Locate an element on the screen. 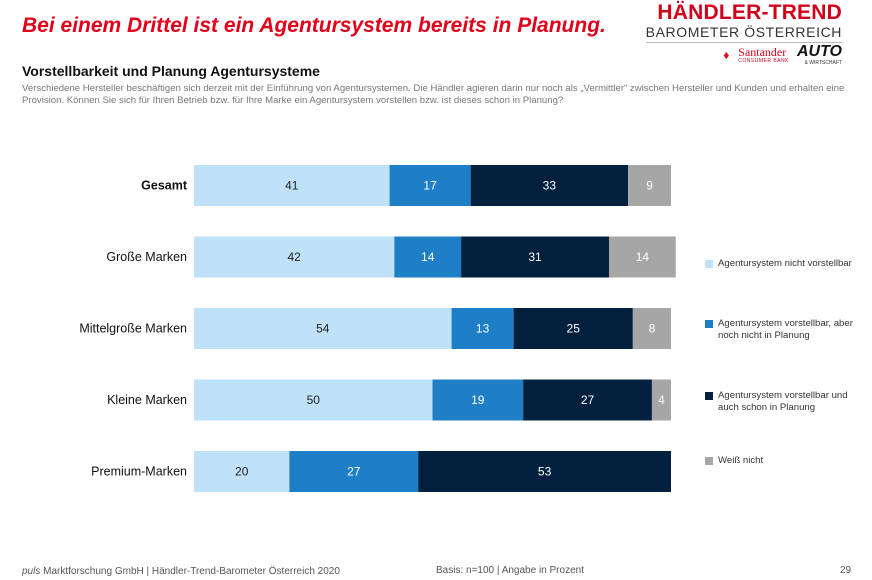  legend-label: Weiß nicht is located at coordinates (741, 460).